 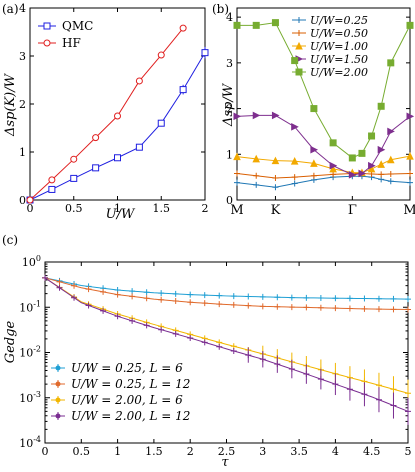 I want to click on legend-label: U/W = 0.25, L = 6, so click(x=127, y=368).